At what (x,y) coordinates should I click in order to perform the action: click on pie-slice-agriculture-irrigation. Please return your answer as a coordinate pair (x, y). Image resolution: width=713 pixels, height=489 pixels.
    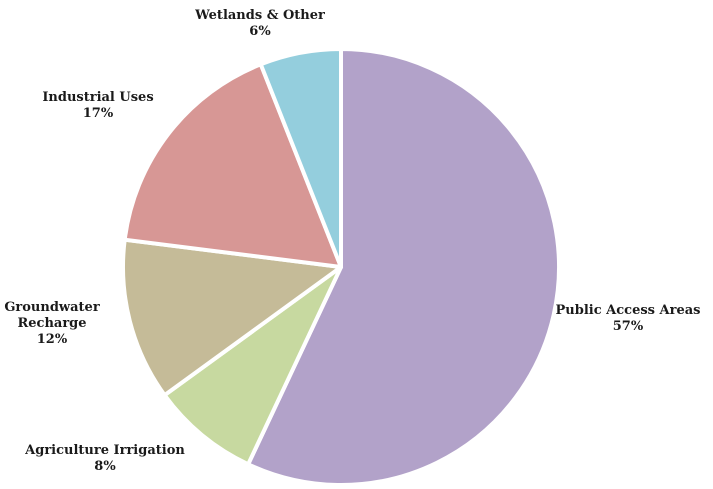
    Looking at the image, I should click on (252, 366).